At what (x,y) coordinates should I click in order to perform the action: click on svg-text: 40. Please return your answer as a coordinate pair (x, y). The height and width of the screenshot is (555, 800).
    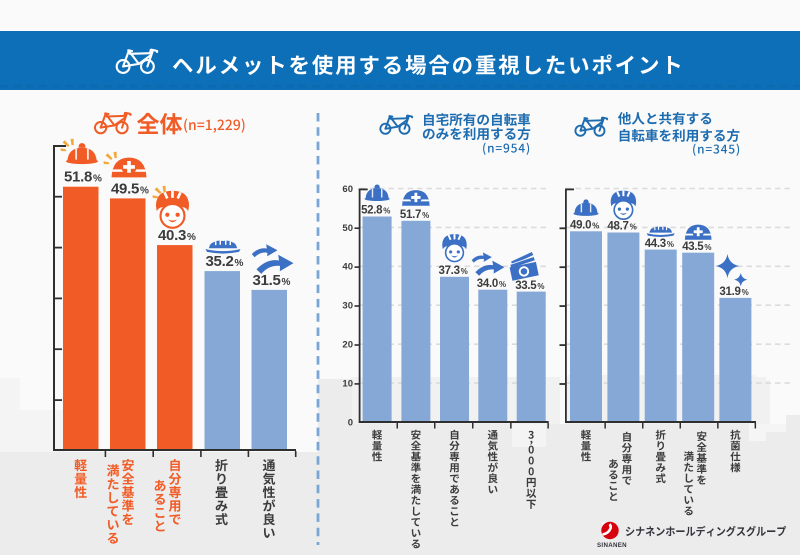
    Looking at the image, I should click on (347, 267).